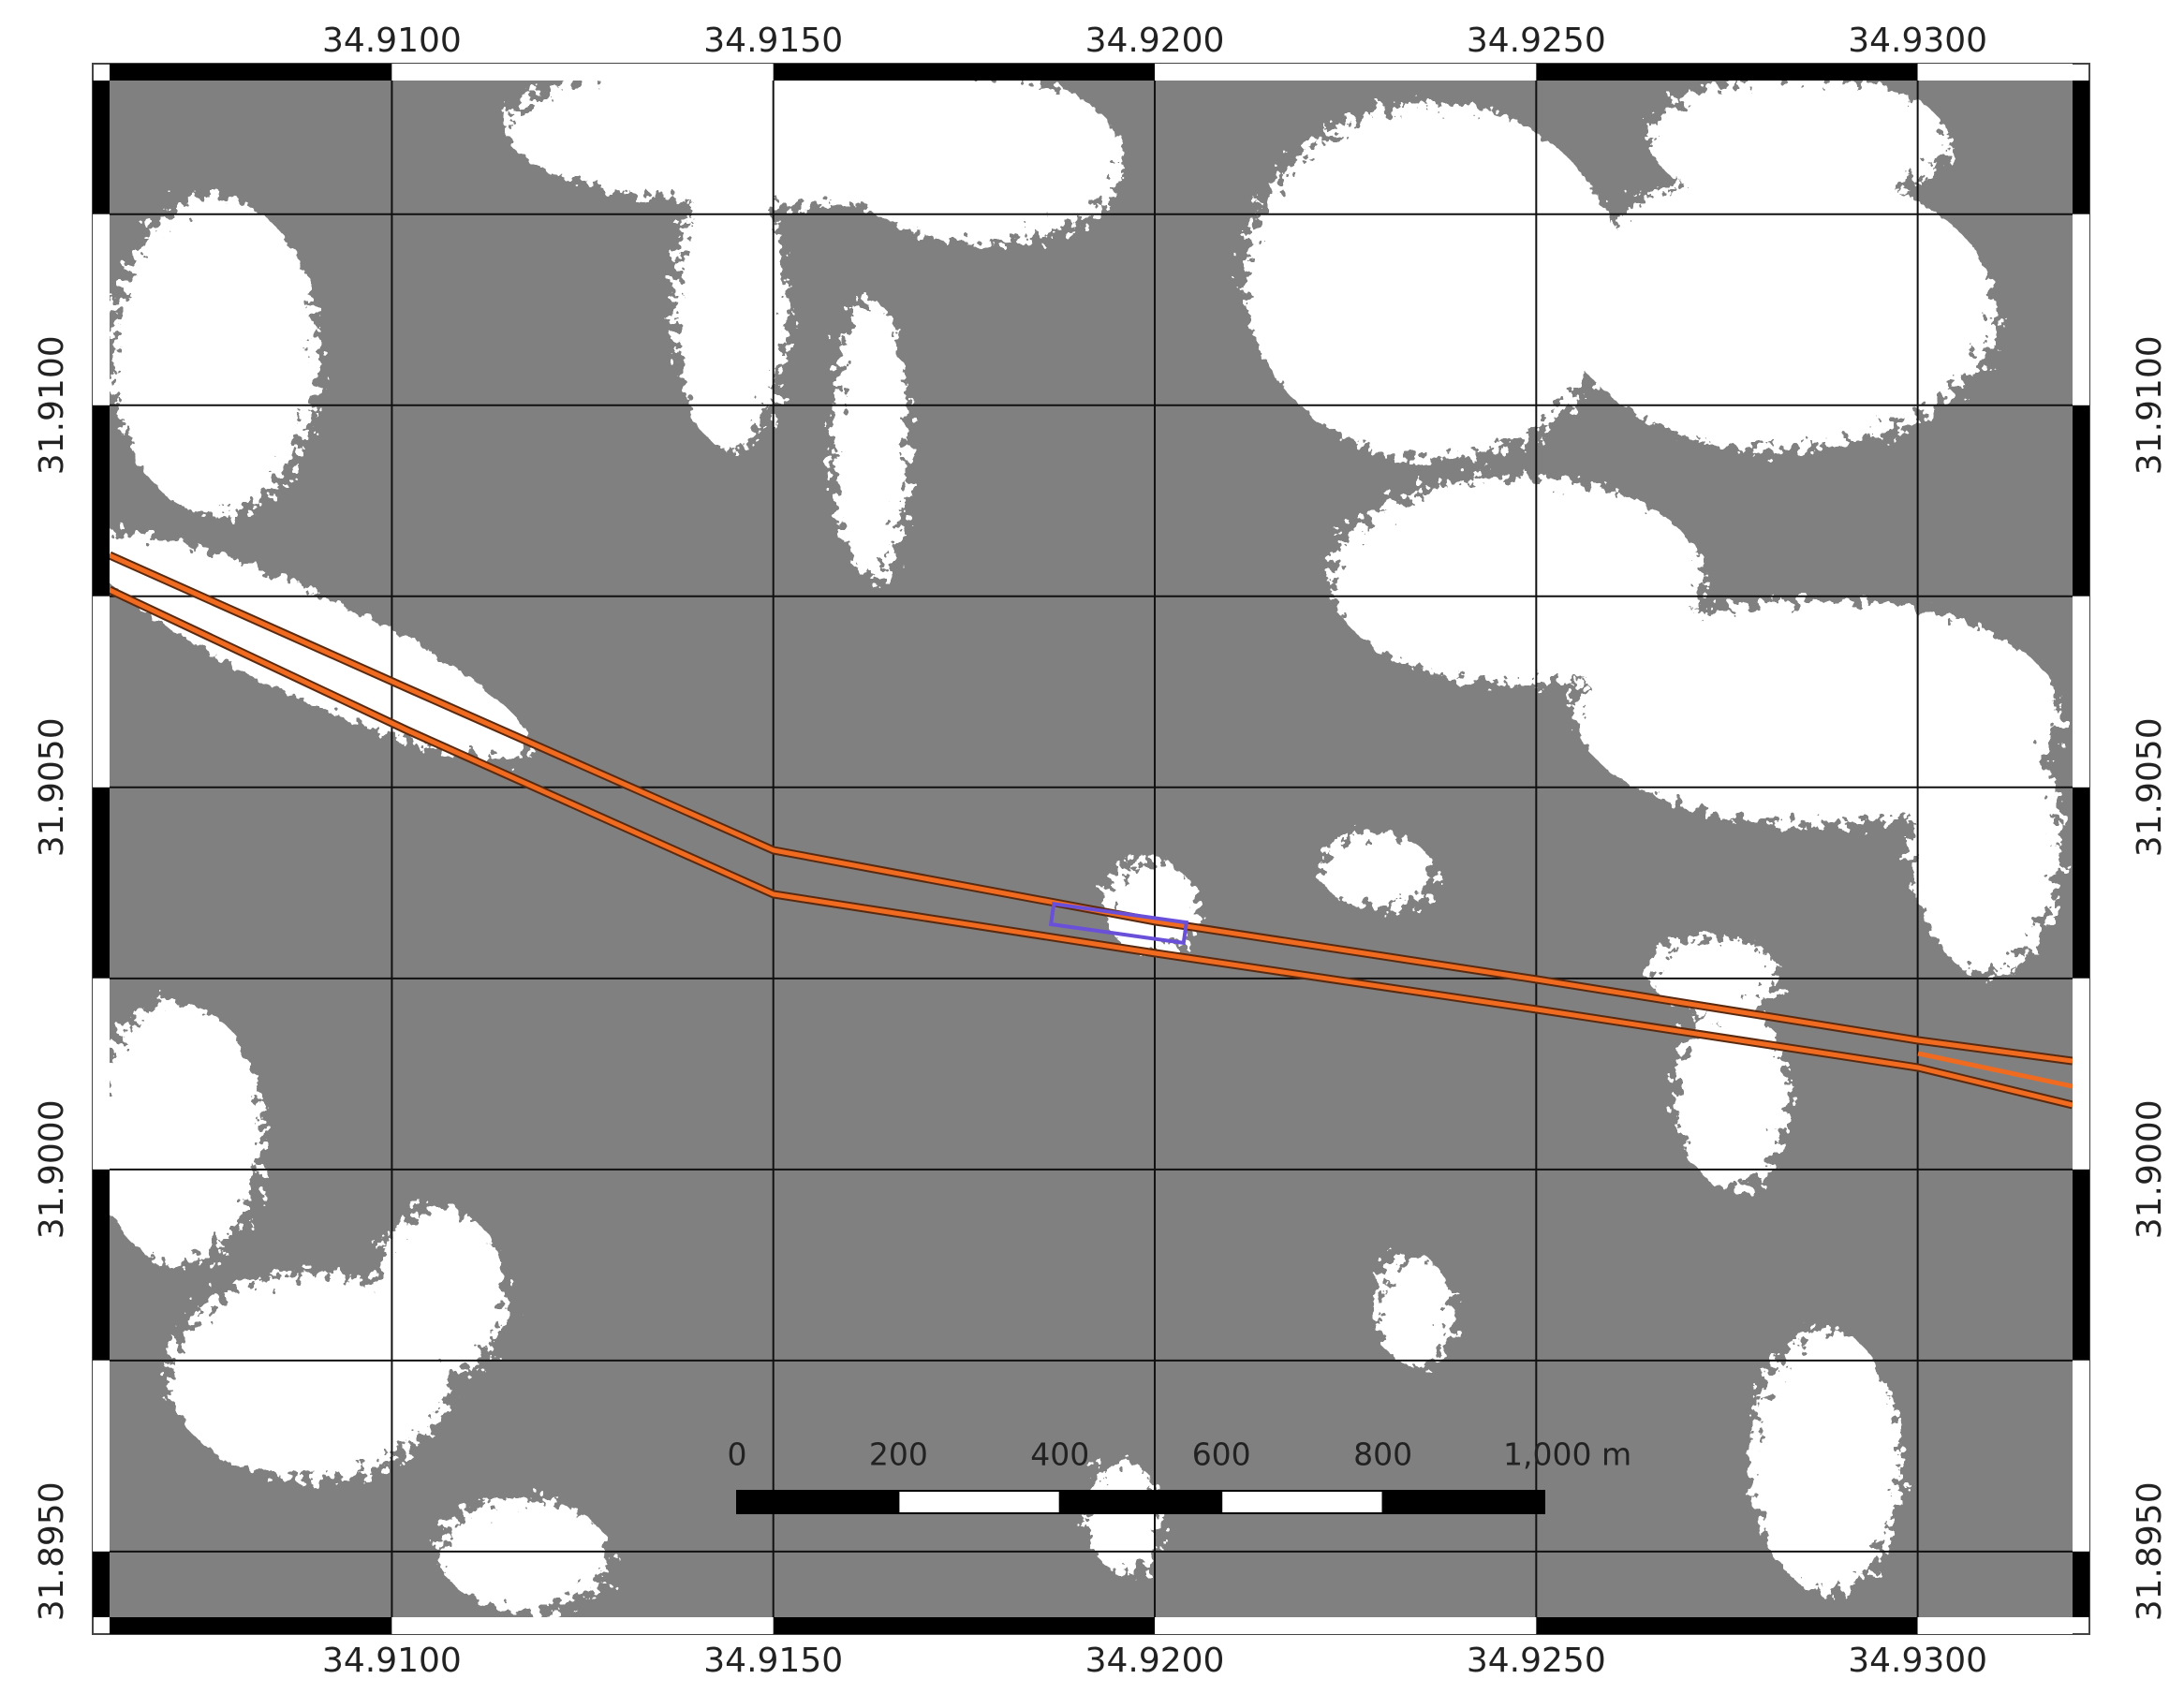 The image size is (2184, 1694). What do you see at coordinates (1567, 1454) in the screenshot?
I see `scale-label: 1,000 m` at bounding box center [1567, 1454].